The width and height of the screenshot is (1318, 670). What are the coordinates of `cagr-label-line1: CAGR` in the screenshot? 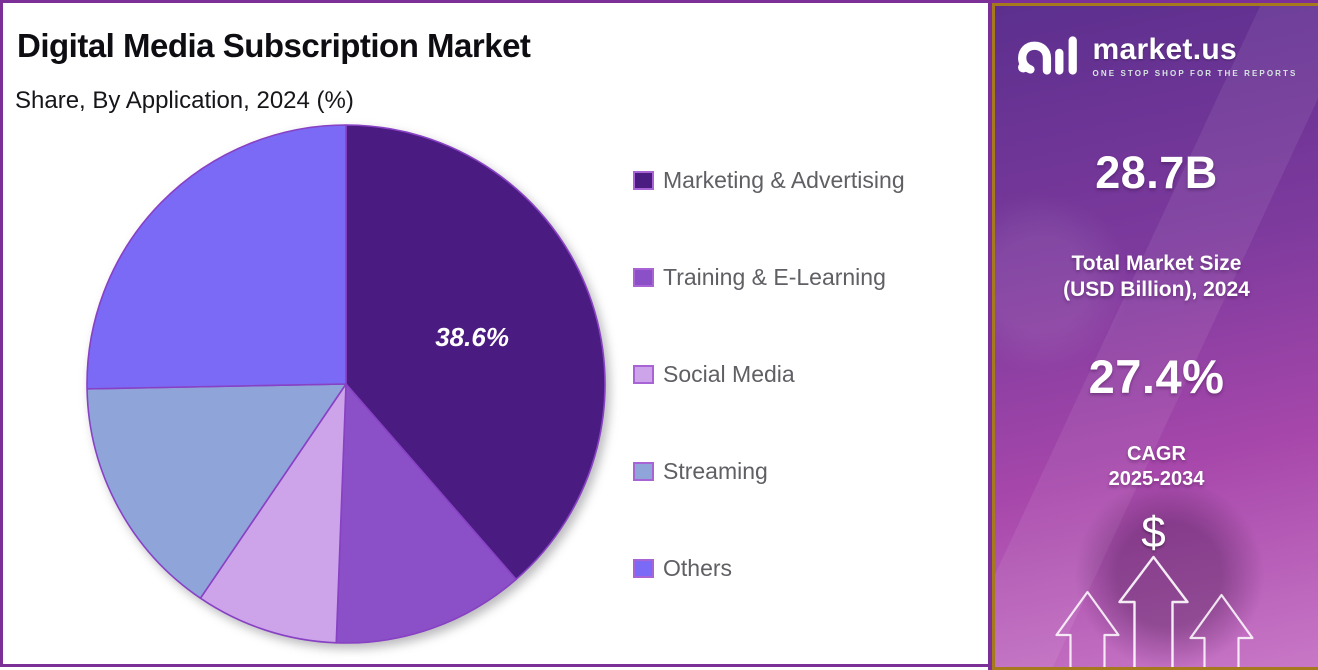 It's located at (1156, 454).